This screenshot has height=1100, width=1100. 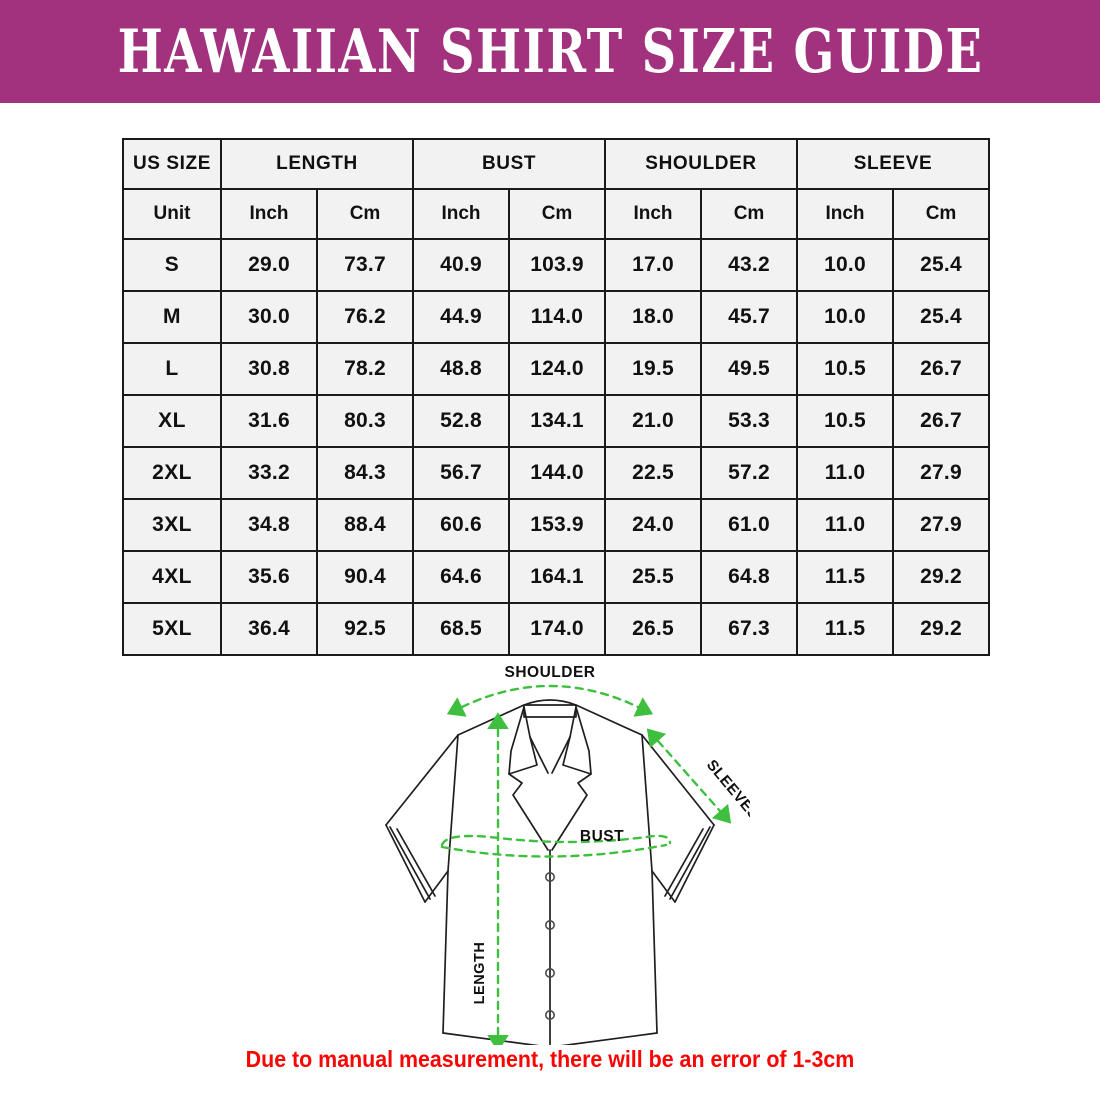 I want to click on cell-length-inch: 35.6, so click(x=269, y=577).